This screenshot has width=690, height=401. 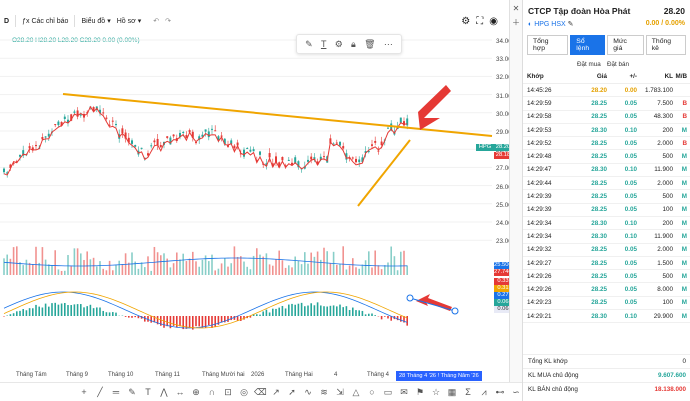 What do you see at coordinates (7, 21) in the screenshot?
I see `interval-button: D` at bounding box center [7, 21].